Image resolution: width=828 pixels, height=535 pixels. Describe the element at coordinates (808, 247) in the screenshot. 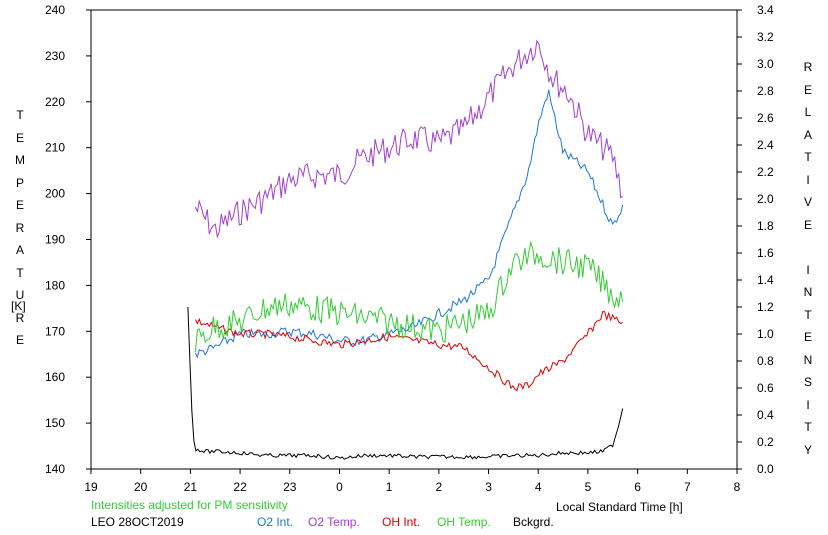

I see `axis-label-letter` at that location.